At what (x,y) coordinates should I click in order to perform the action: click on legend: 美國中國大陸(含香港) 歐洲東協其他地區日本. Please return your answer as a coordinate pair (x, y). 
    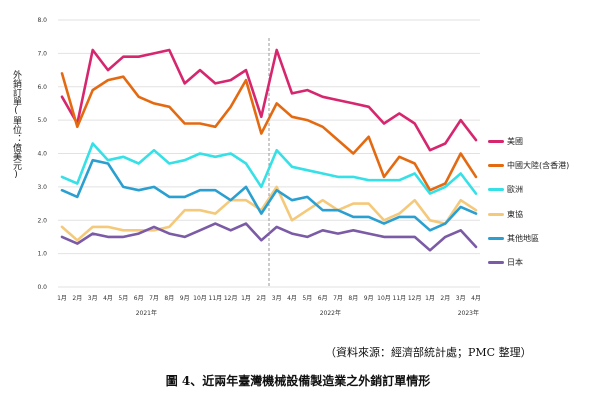
    Looking at the image, I should click on (542, 208).